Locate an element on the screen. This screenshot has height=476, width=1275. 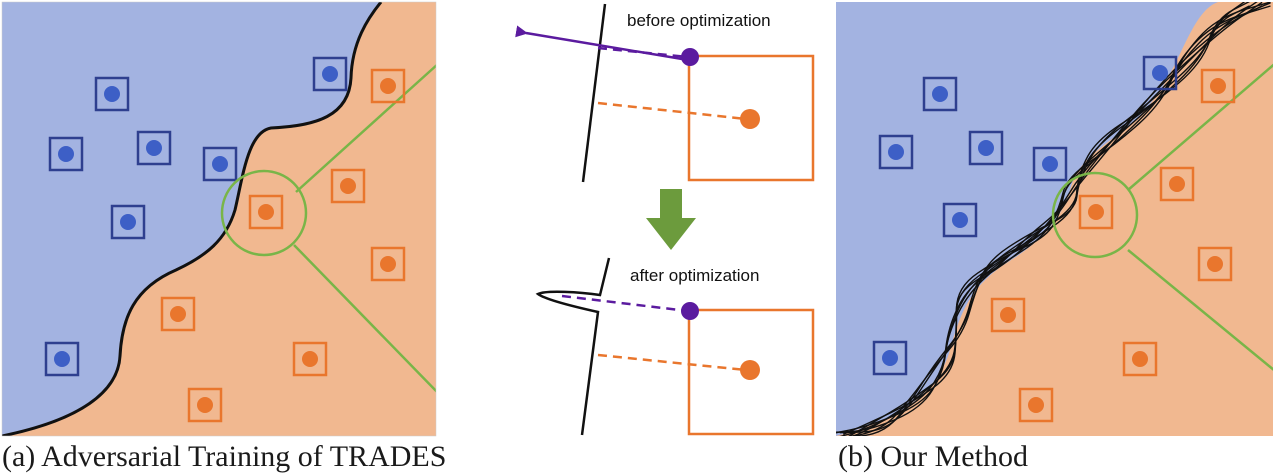
after-optimization-label: after optimization is located at coordinates (694, 275).